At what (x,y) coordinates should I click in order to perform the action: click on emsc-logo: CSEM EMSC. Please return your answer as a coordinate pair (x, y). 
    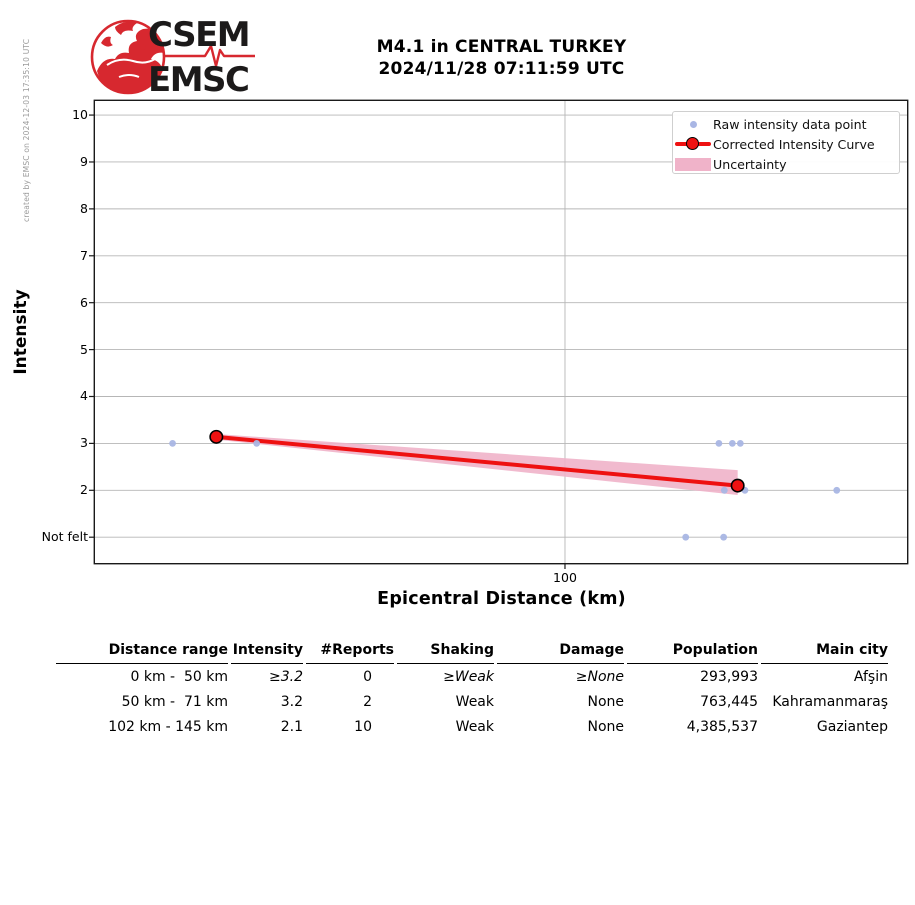
    Looking at the image, I should click on (172, 59).